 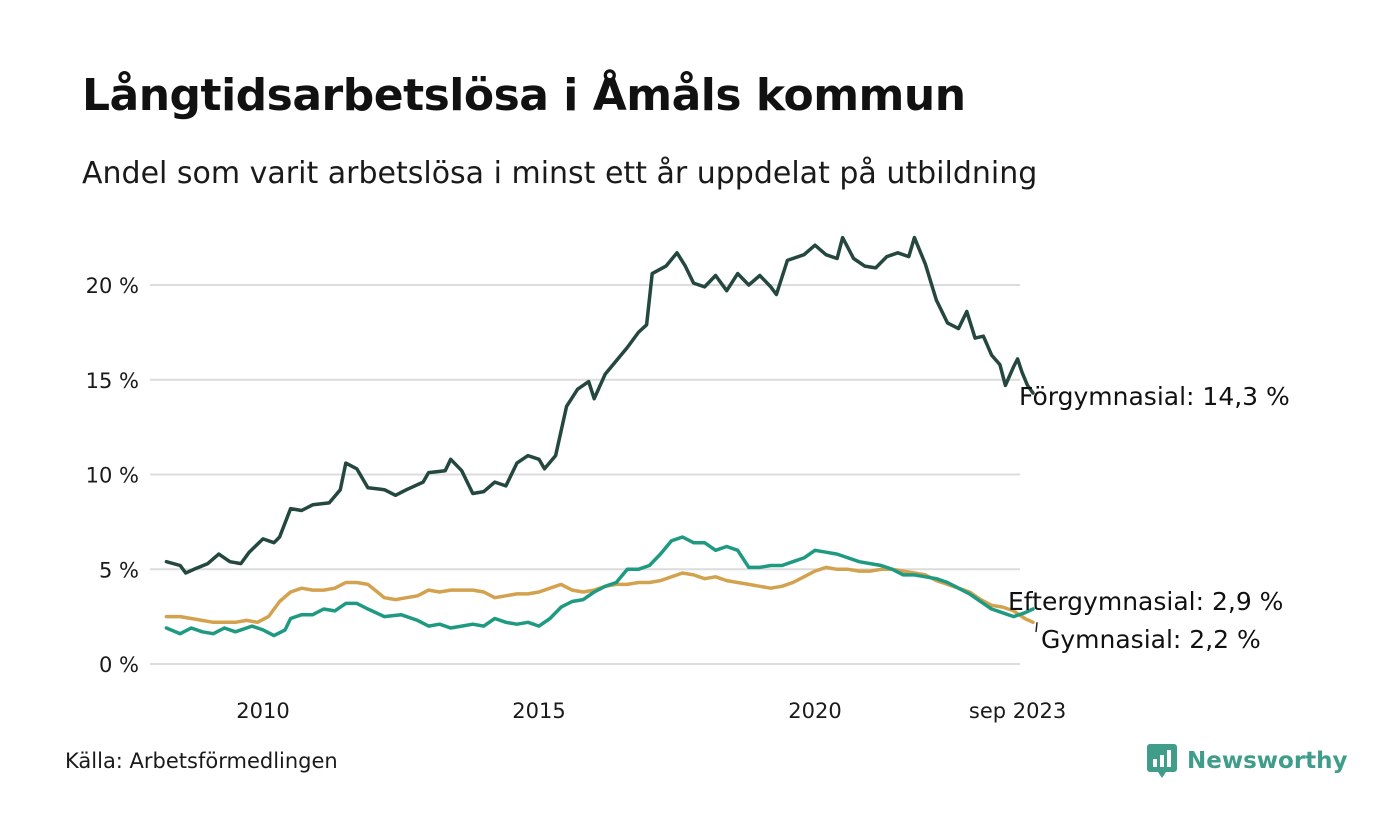 I want to click on y-tick-label: 20 %, so click(x=112, y=286).